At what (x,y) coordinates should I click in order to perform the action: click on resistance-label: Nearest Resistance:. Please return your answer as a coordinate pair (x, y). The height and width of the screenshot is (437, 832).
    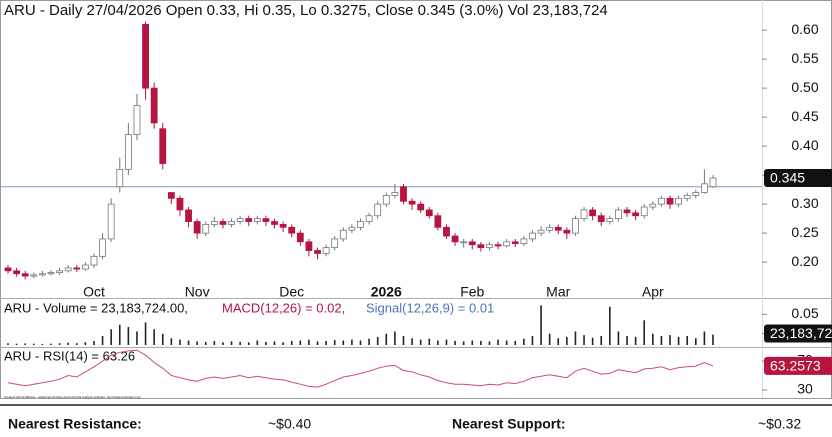
    Looking at the image, I should click on (75, 424).